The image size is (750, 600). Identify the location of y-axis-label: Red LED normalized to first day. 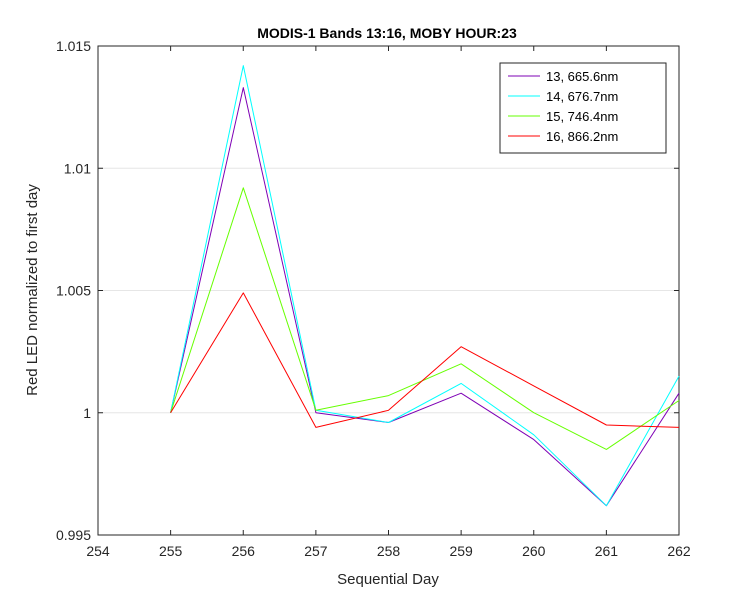
(32, 290).